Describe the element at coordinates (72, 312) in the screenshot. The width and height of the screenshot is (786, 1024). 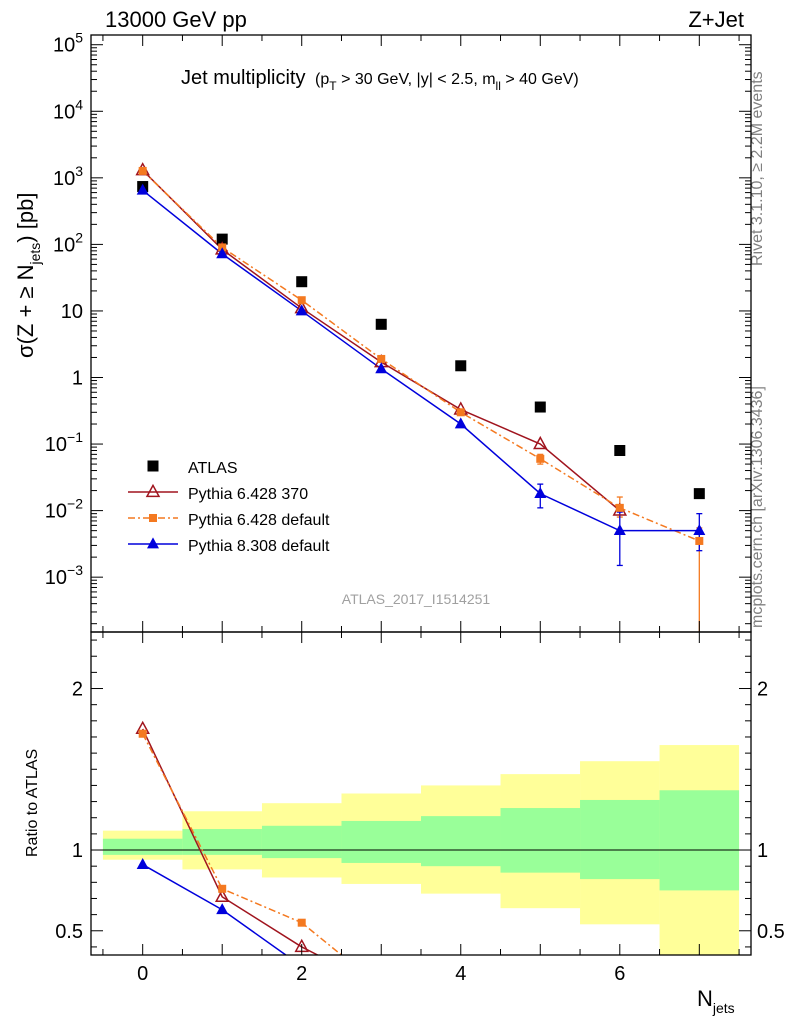
I see `y-tick-label-4: 10` at that location.